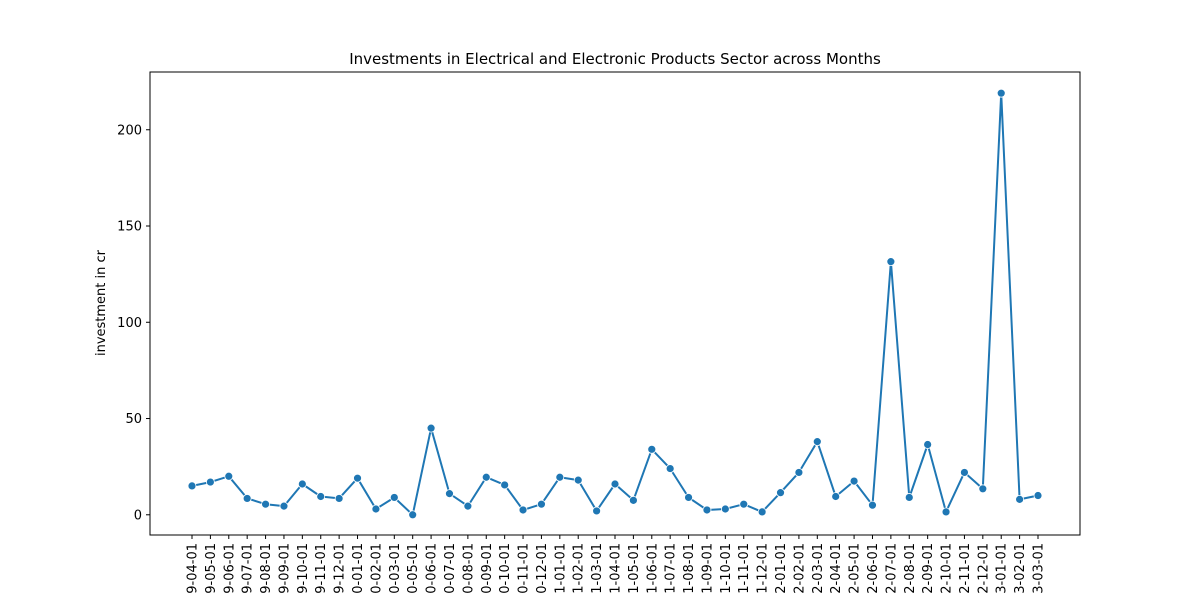 This screenshot has width=1200, height=600. I want to click on y-tick-label: 0, so click(138, 515).